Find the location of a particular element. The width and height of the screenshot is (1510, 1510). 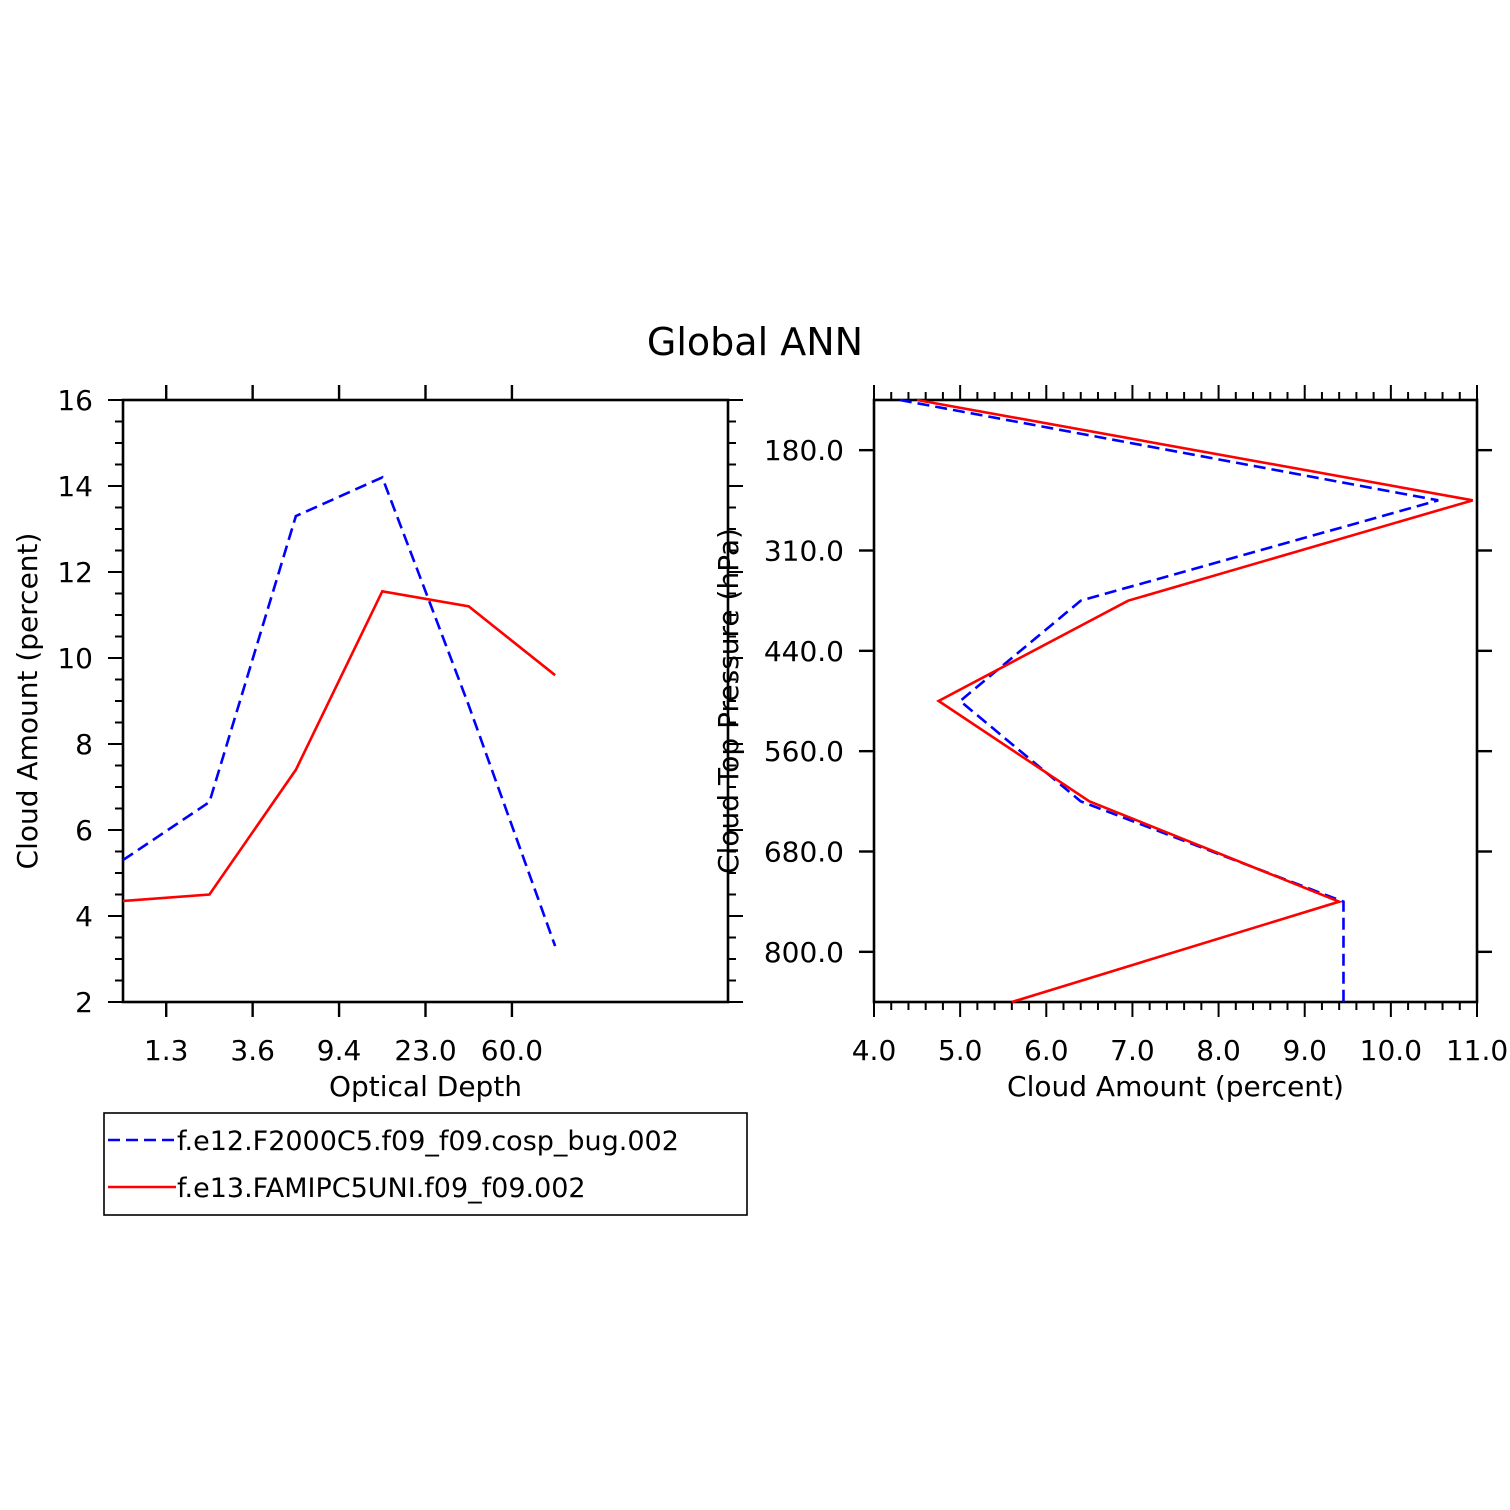

x-tick-label: 1.3 is located at coordinates (166, 1050).